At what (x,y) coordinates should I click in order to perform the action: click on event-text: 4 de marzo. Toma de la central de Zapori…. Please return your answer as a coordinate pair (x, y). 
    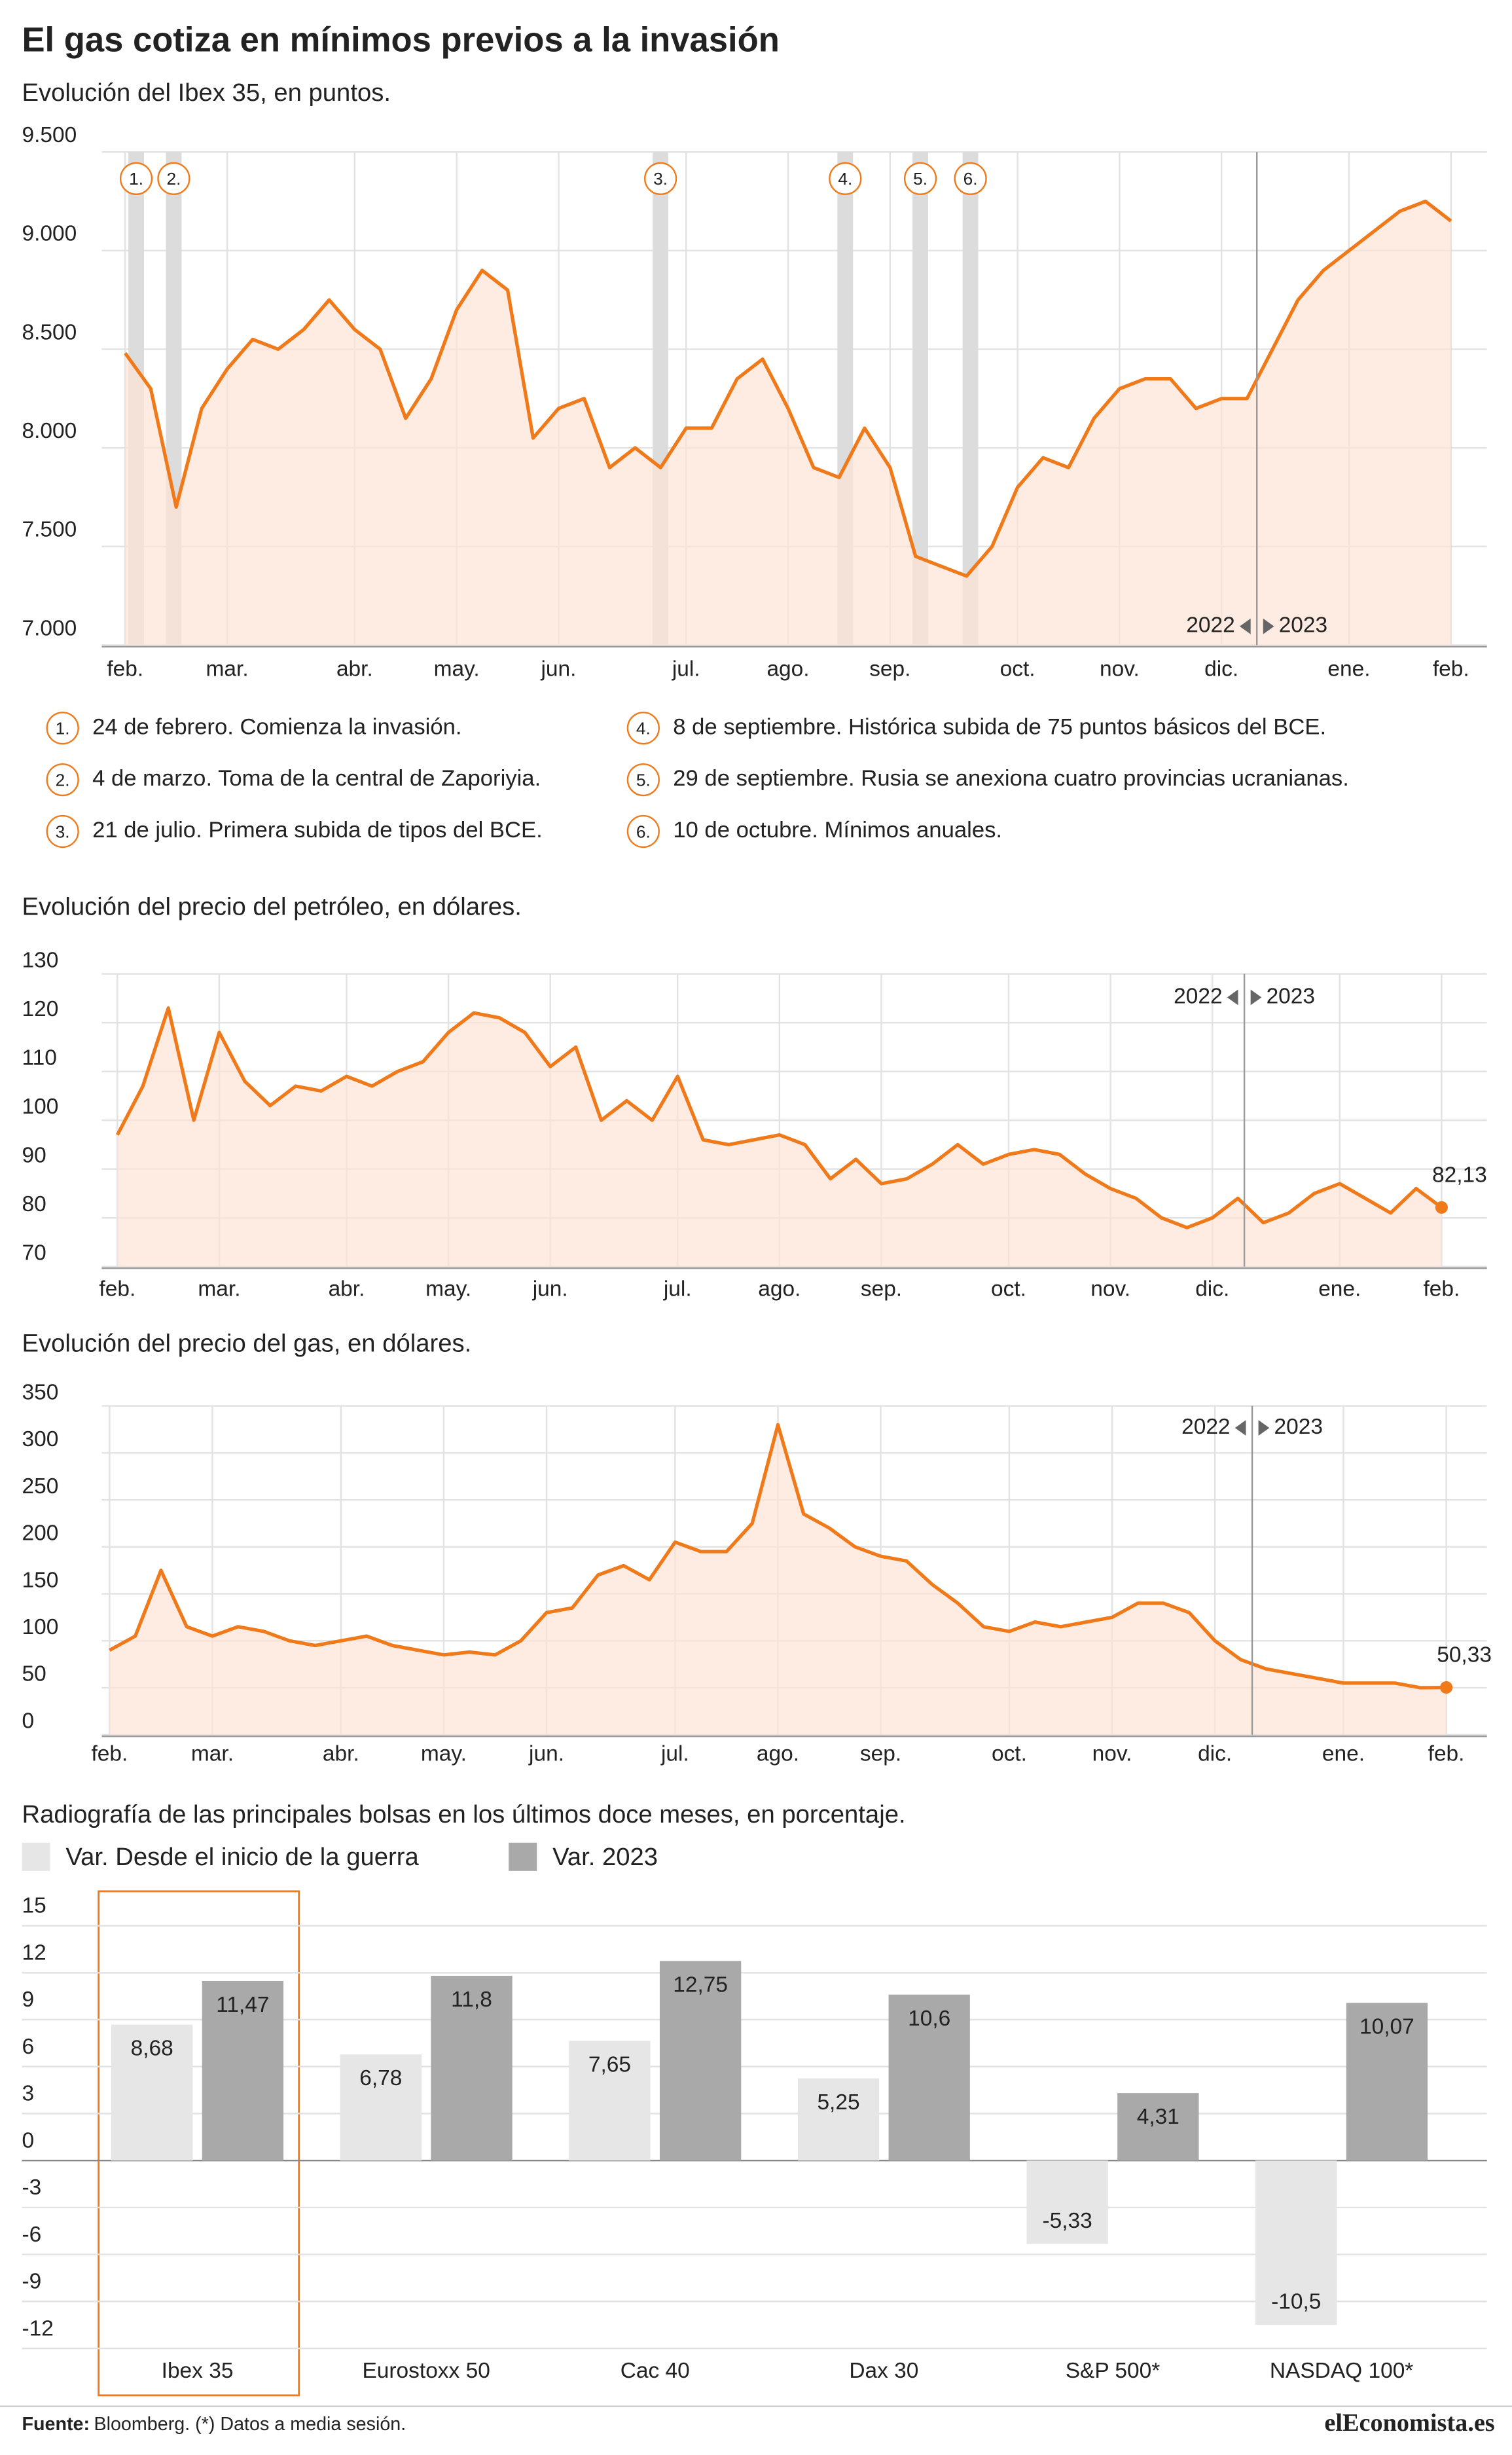
    Looking at the image, I should click on (316, 778).